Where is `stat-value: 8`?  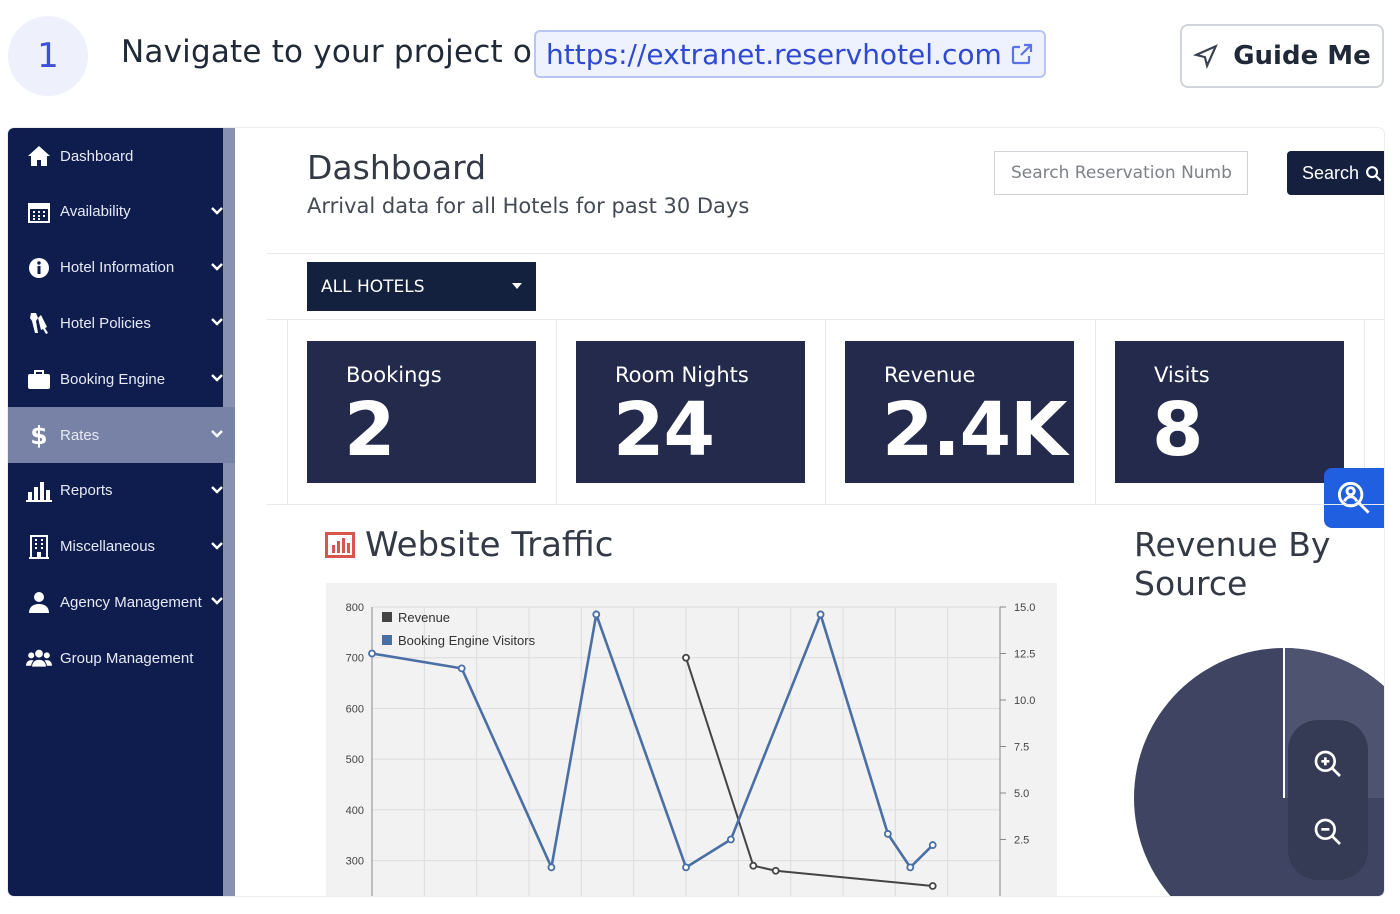
stat-value: 8 is located at coordinates (1177, 430).